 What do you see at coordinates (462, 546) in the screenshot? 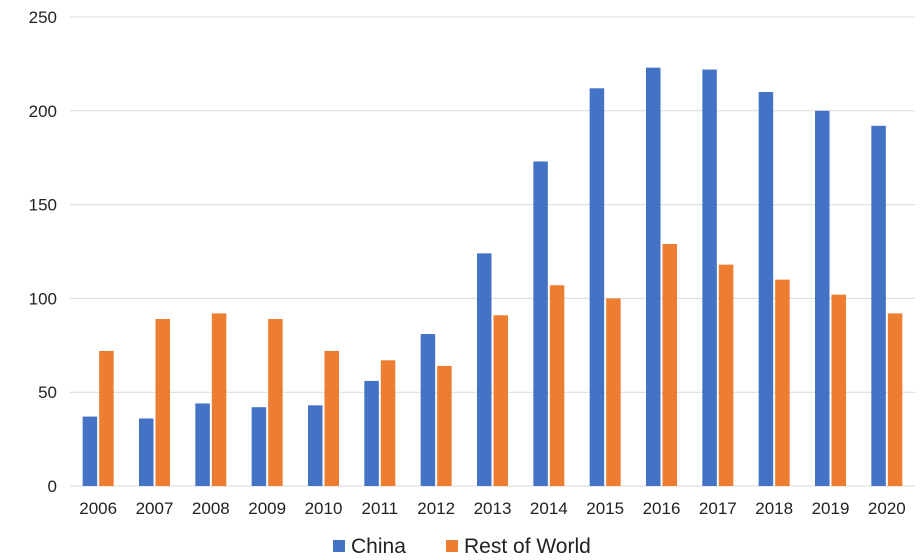
I see `legend: China Rest of World` at bounding box center [462, 546].